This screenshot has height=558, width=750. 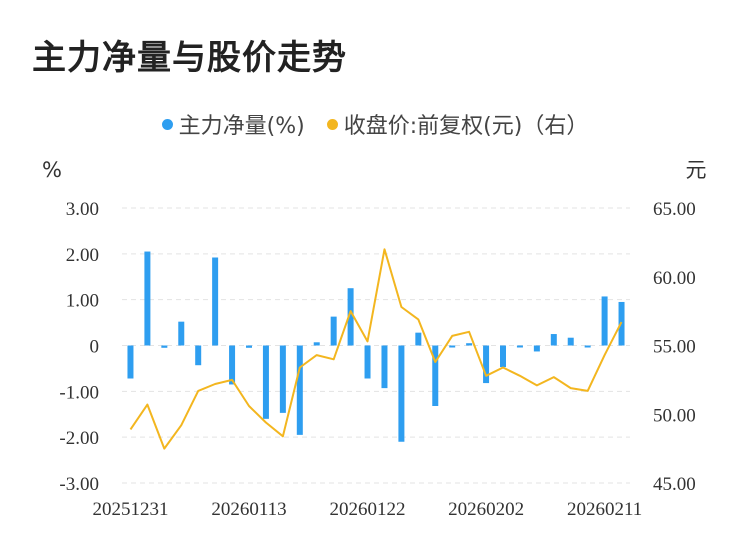 What do you see at coordinates (674, 278) in the screenshot?
I see `right-tick-label: 60.00` at bounding box center [674, 278].